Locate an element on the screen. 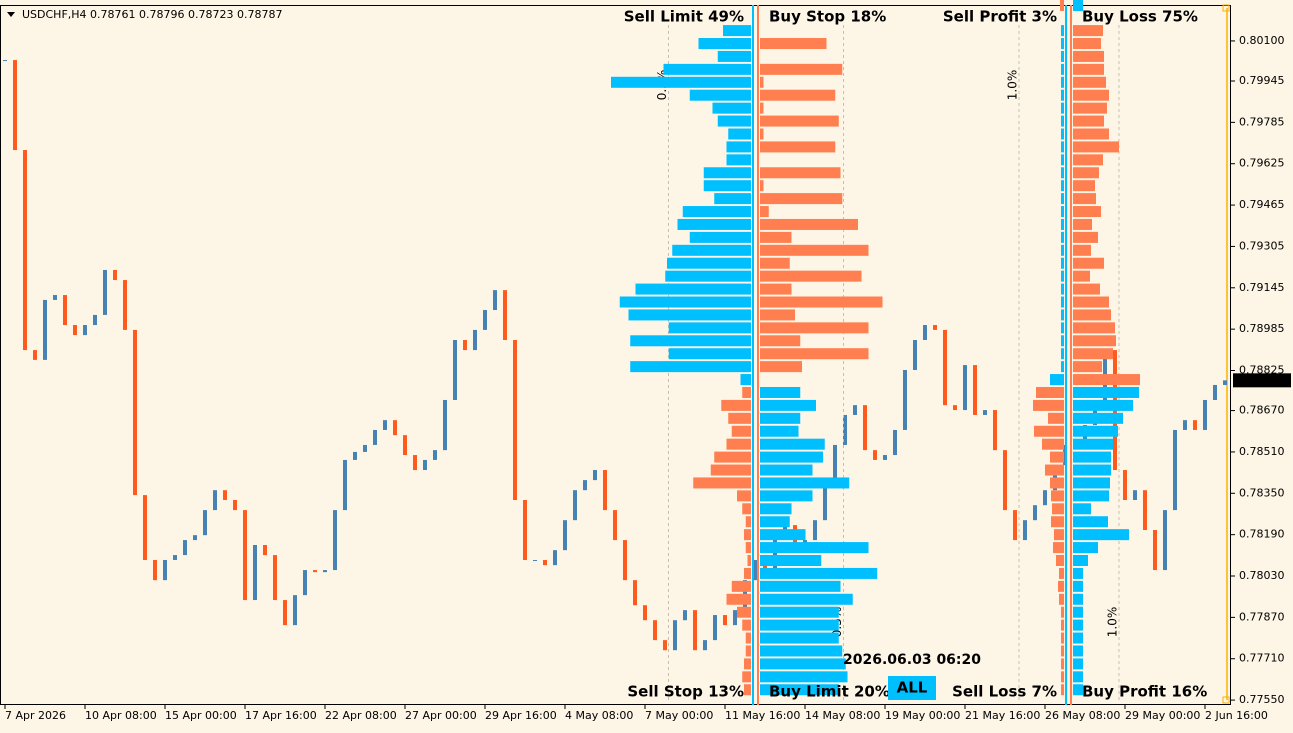 The height and width of the screenshot is (733, 1293). x-tick-label: 22 Apr 08:00 is located at coordinates (361, 715).